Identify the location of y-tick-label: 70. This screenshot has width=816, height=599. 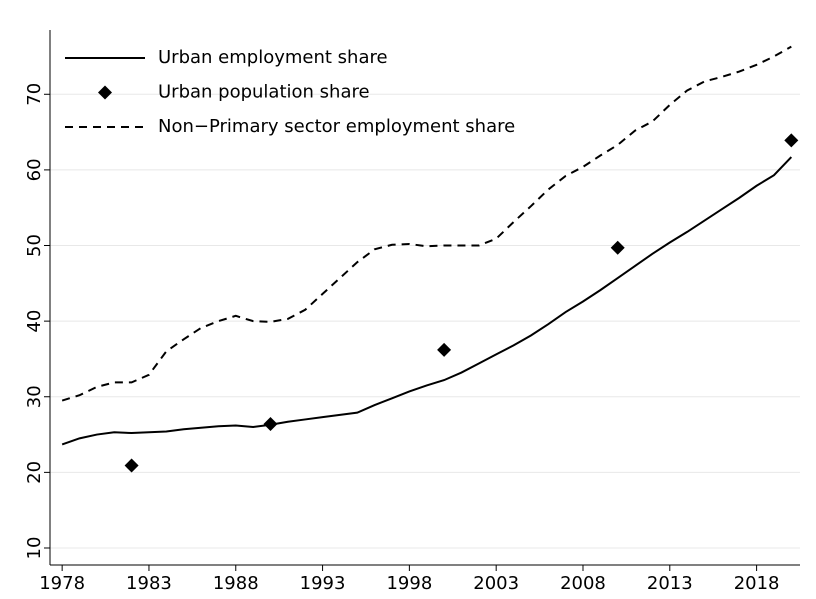
(34, 94).